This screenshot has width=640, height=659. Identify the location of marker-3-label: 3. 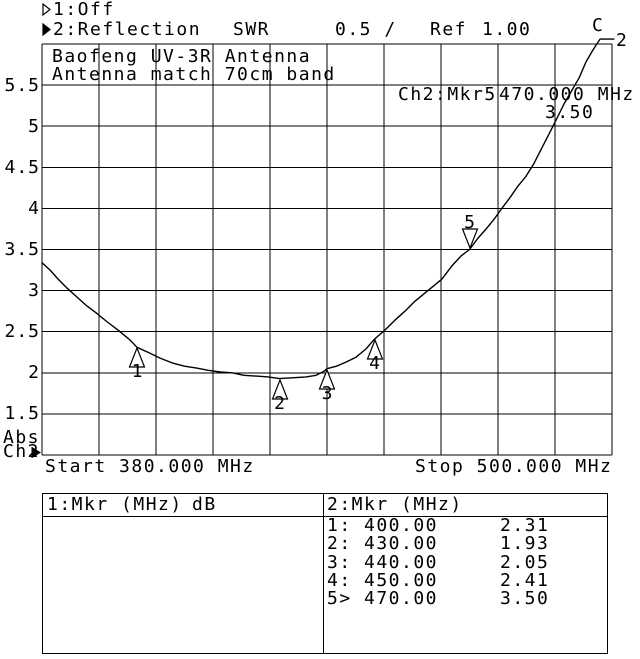
(327, 393).